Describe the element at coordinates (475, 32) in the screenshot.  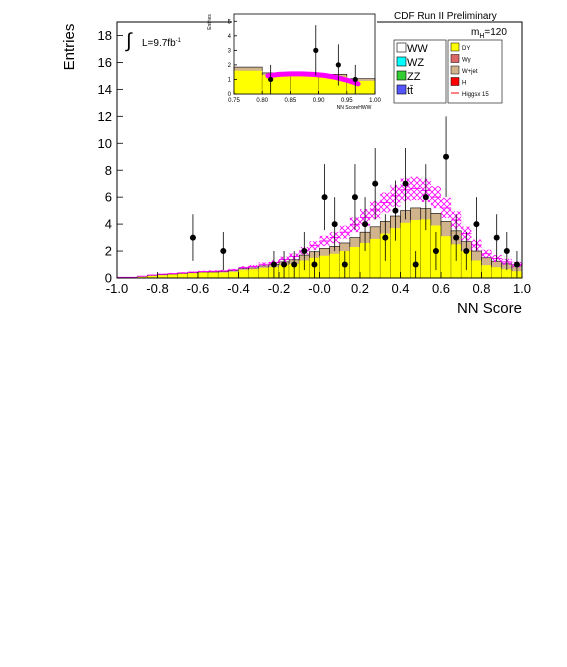
I see `mass-symbol: m` at that location.